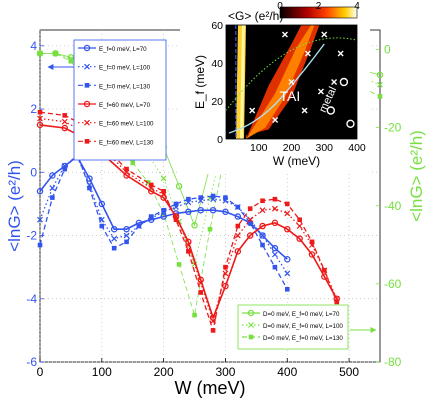 The height and width of the screenshot is (411, 436). Describe the element at coordinates (126, 124) in the screenshot. I see `legend-label: E_f=60 meV, L=100` at that location.